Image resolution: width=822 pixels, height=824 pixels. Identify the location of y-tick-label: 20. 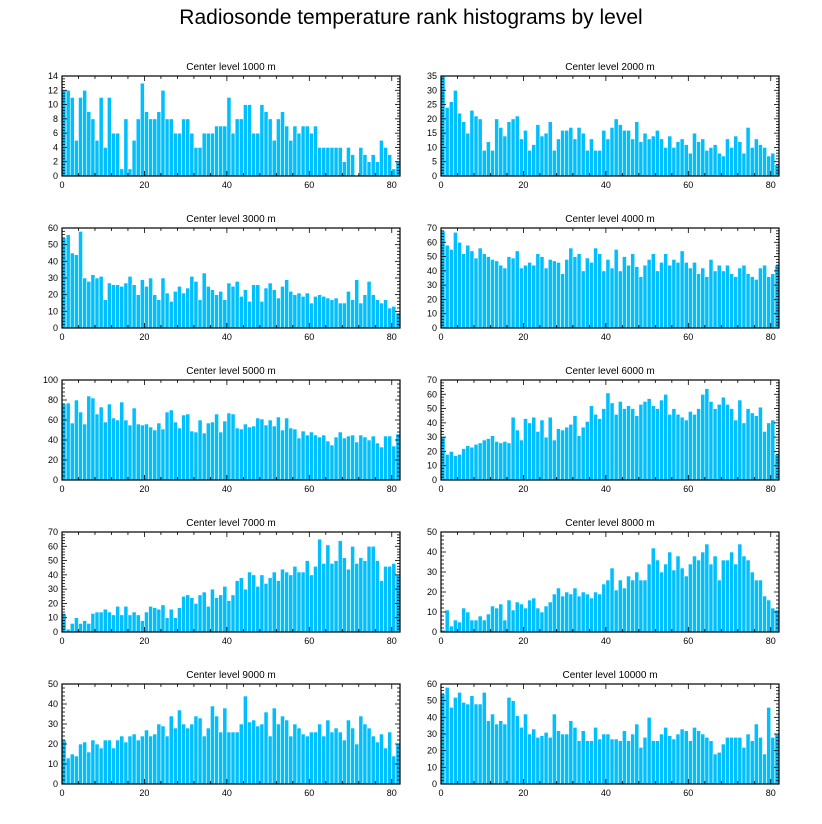
(53, 603).